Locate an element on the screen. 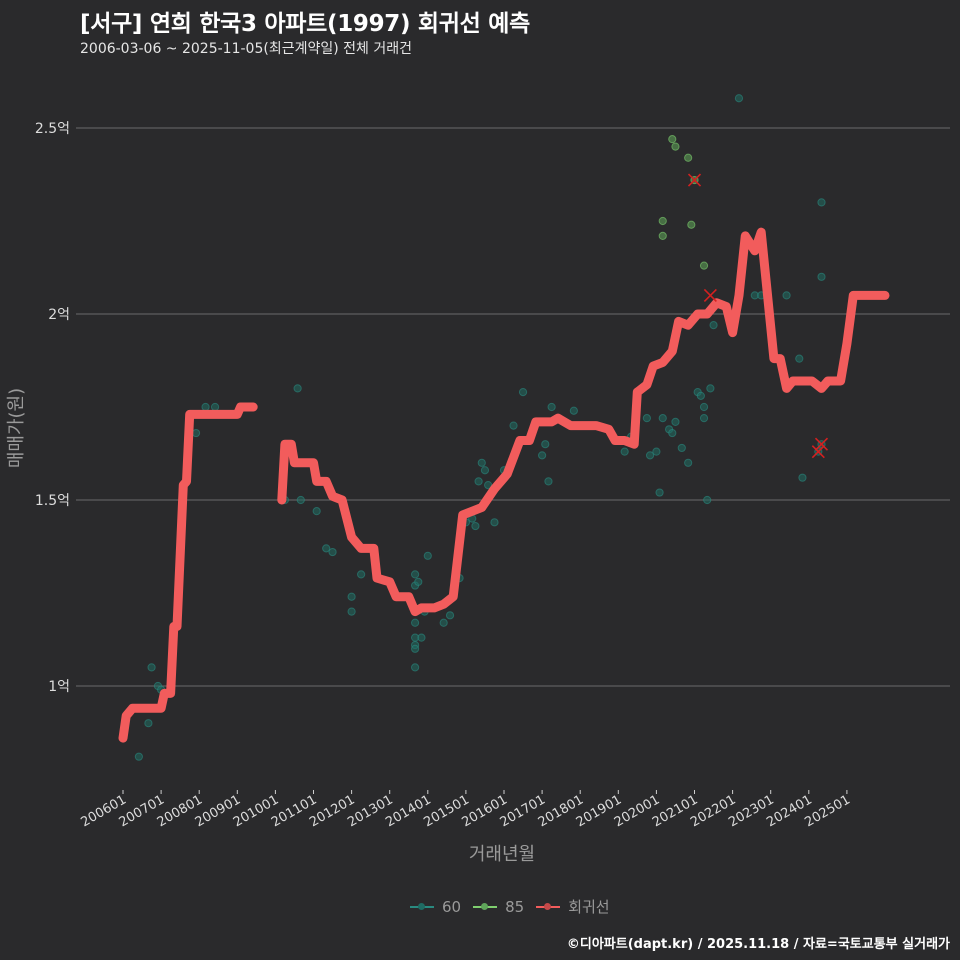 This screenshot has width=960, height=960. legend-item-regression: 회귀선 is located at coordinates (573, 906).